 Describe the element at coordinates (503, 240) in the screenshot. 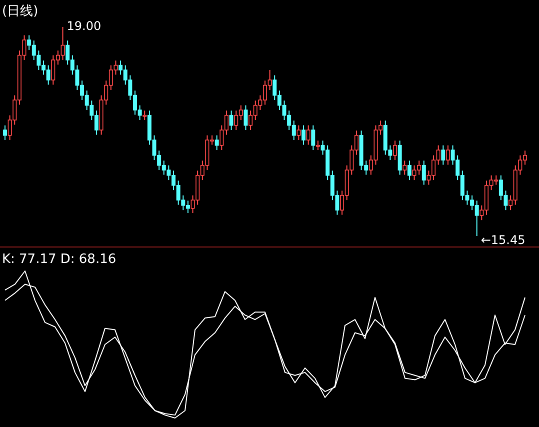

I see `annotation: ←15.45` at that location.